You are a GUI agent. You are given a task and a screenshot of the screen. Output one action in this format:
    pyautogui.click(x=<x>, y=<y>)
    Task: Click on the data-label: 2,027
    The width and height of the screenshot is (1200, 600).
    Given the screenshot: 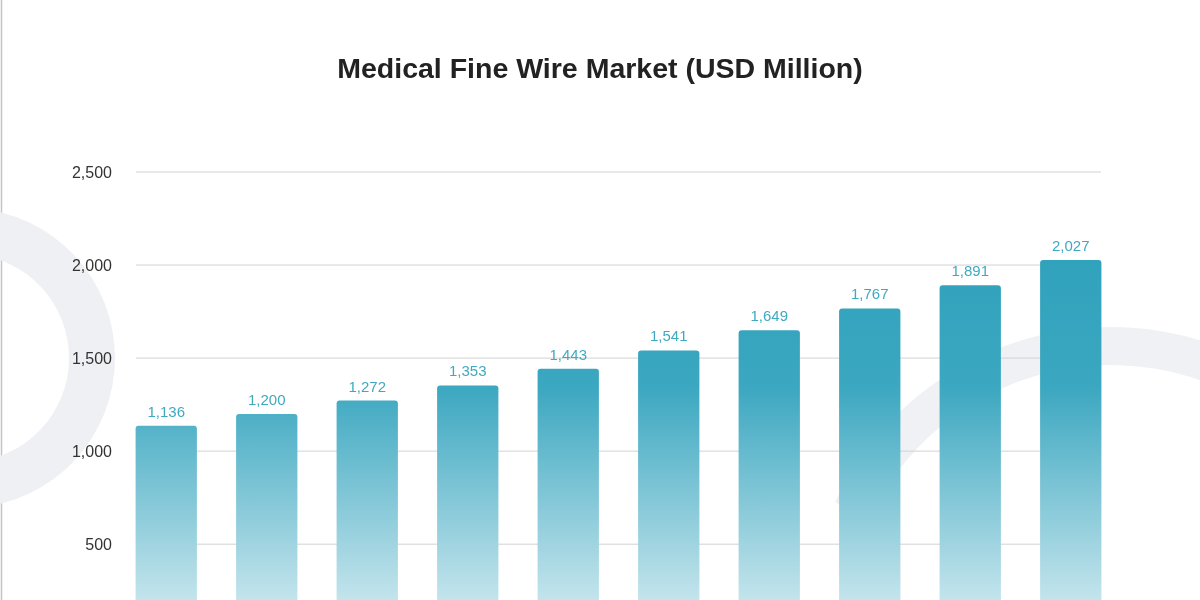 What is the action you would take?
    pyautogui.click(x=1070, y=246)
    